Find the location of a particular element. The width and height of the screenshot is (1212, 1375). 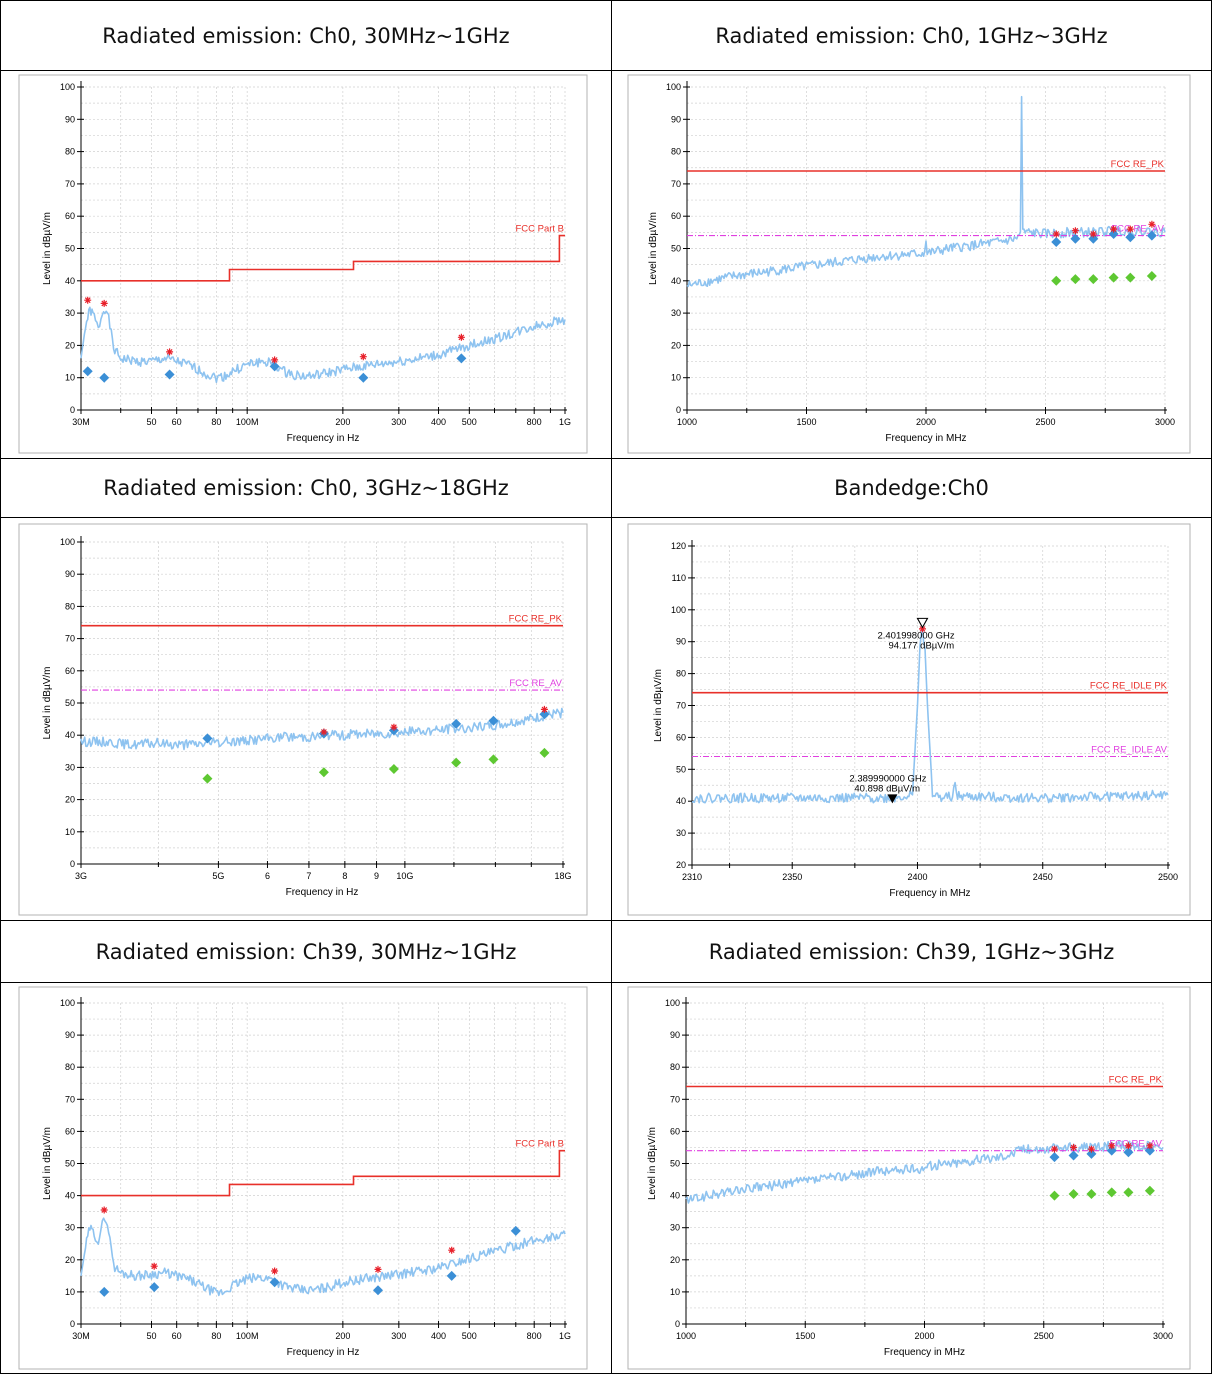

chart-title-ch0-30m-1g: Radiated emission: Ch0, 30MHz~1GHz is located at coordinates (305, 35).